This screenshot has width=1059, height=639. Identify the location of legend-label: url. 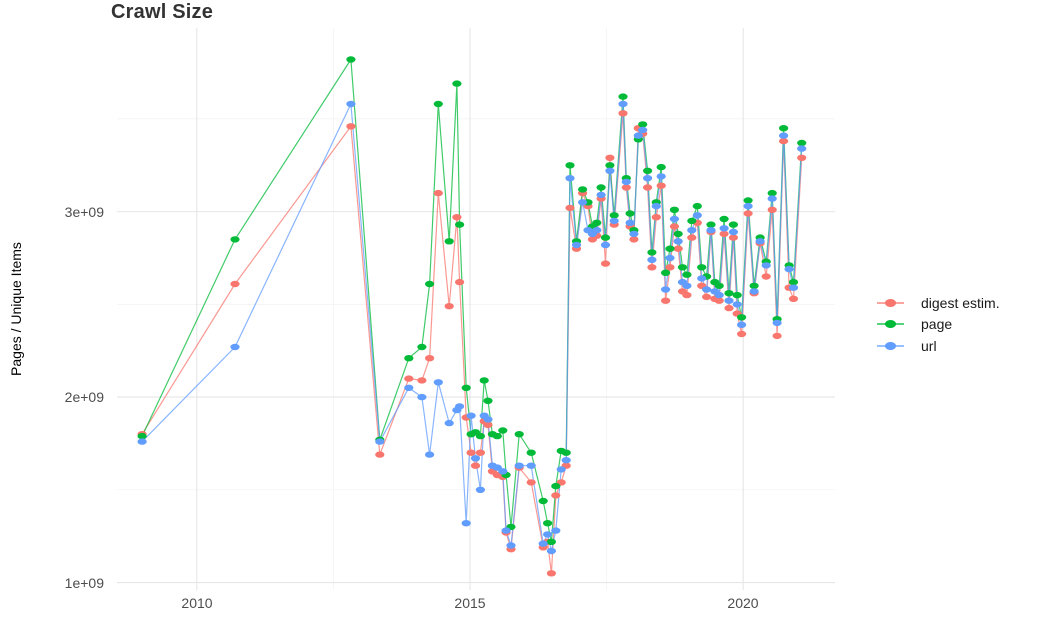
(929, 345).